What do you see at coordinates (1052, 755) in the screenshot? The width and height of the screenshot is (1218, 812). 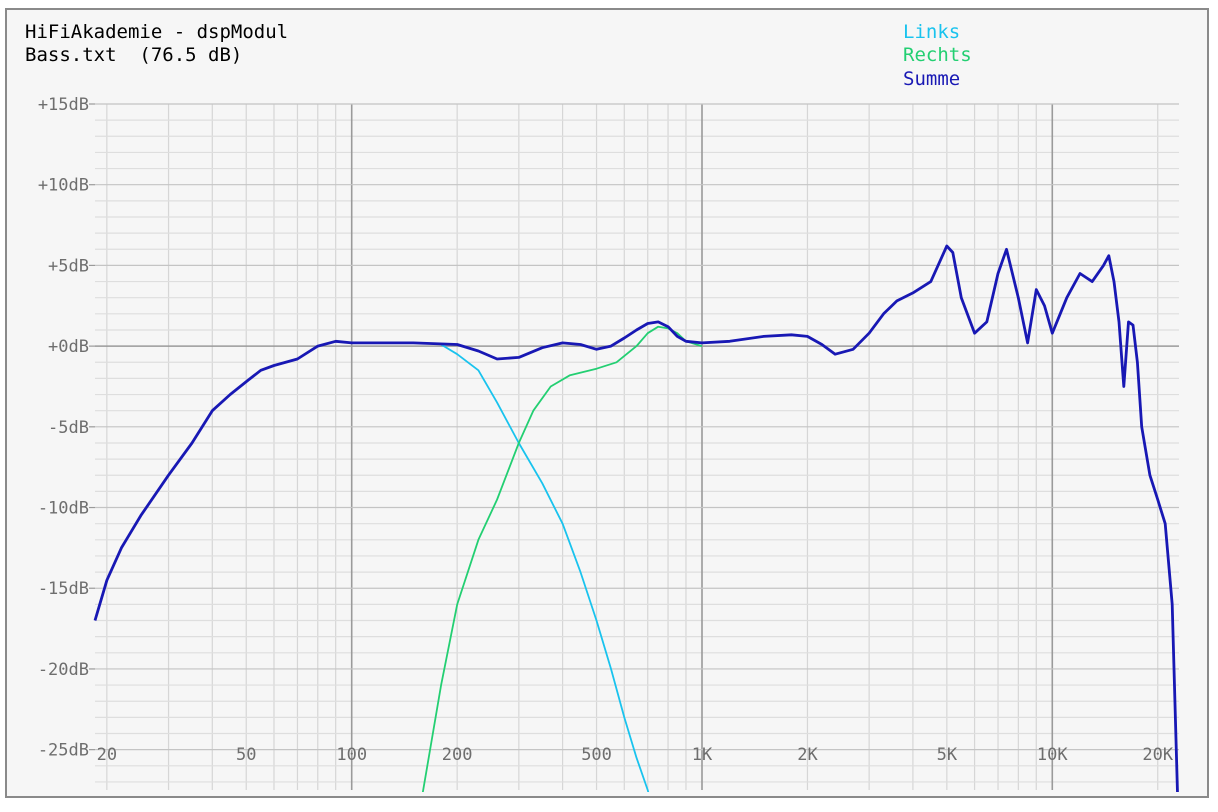 I see `x-tick-label: 10K` at bounding box center [1052, 755].